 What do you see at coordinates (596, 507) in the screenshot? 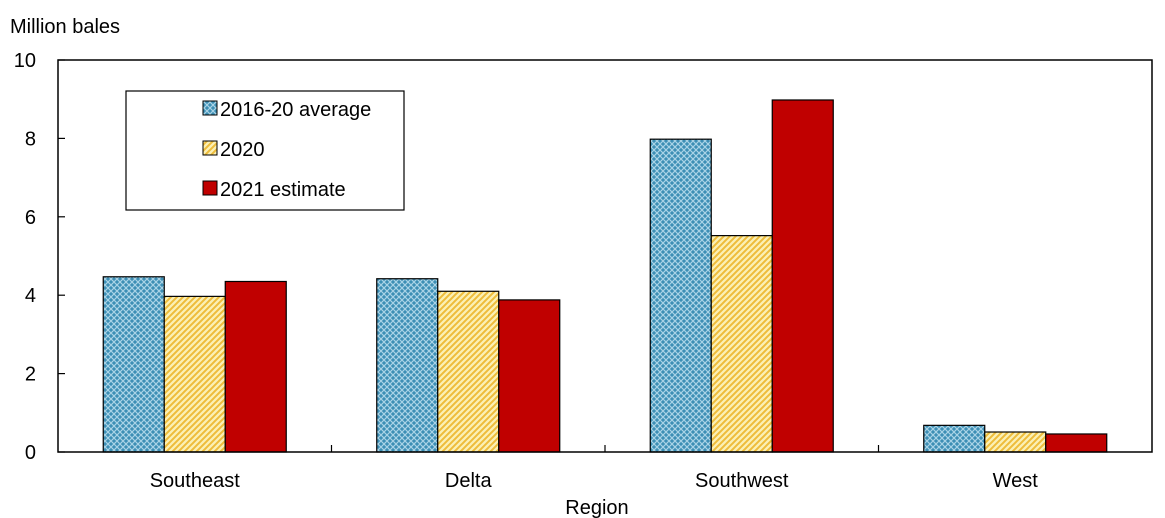
I see `x-axis-title: Region` at bounding box center [596, 507].